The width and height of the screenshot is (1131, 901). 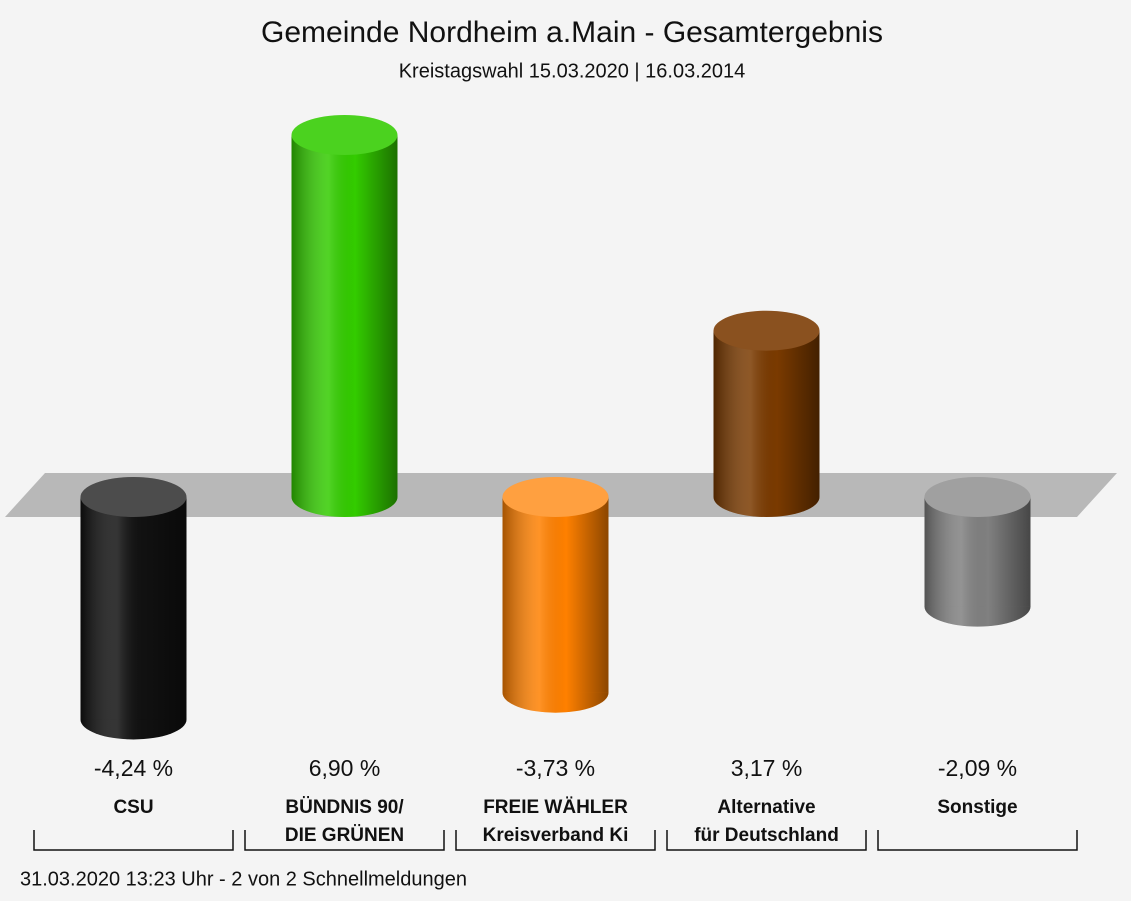 What do you see at coordinates (345, 768) in the screenshot?
I see `value-label: 6,90 %` at bounding box center [345, 768].